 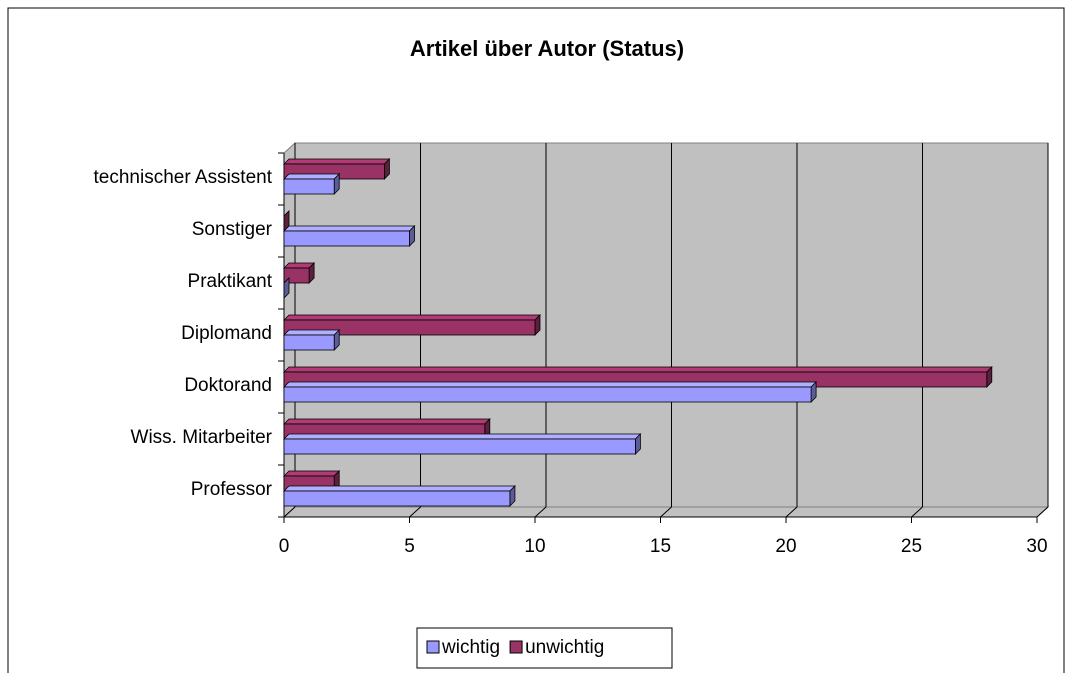 I want to click on y-tick-label: Wiss. Mitarbeiter, so click(x=202, y=437).